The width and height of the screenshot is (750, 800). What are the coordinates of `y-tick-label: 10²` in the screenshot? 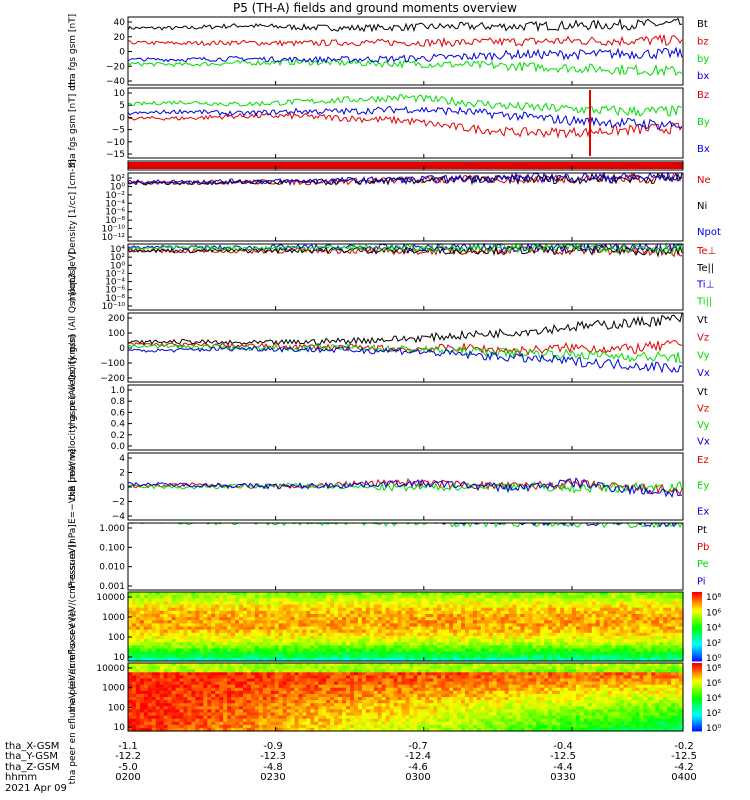 It's located at (117, 179).